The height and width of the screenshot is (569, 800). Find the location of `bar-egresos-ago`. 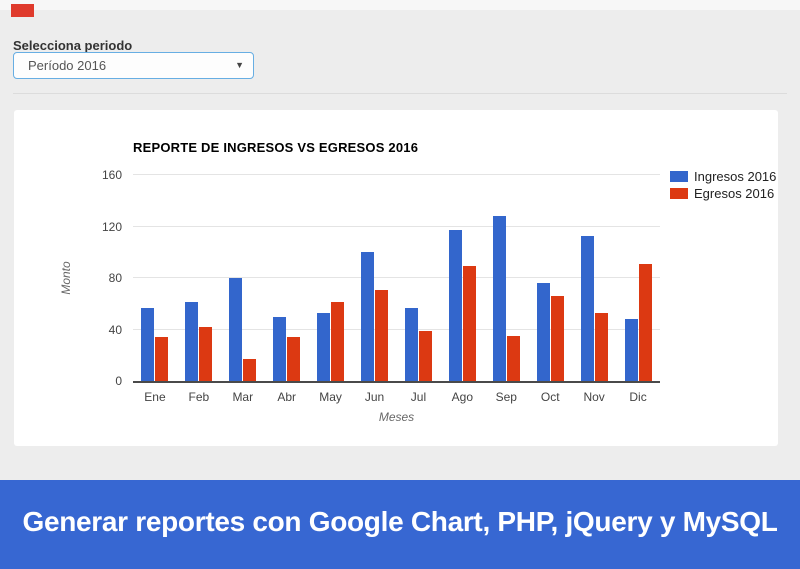

bar-egresos-ago is located at coordinates (469, 323).